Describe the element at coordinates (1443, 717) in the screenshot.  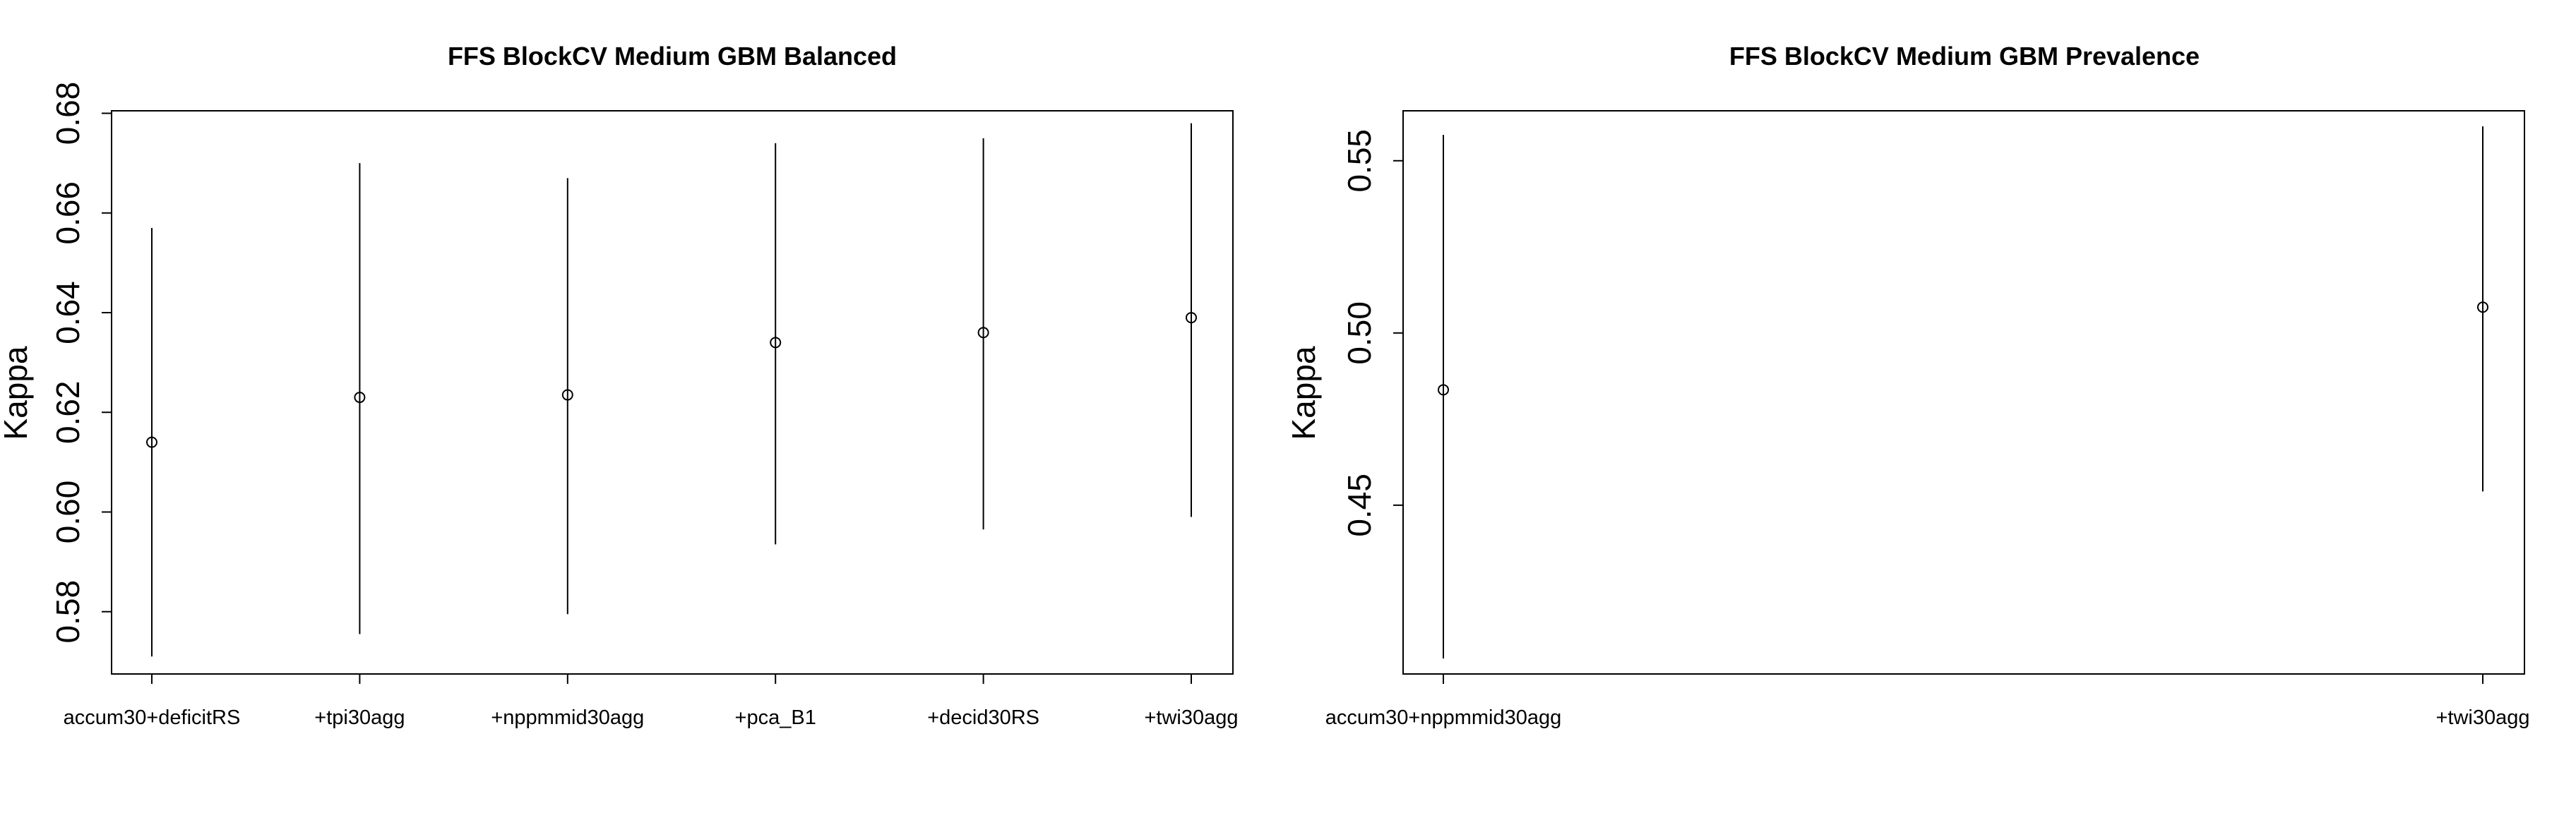
I see `x-tick-label: accum30+nppmmid30agg` at that location.